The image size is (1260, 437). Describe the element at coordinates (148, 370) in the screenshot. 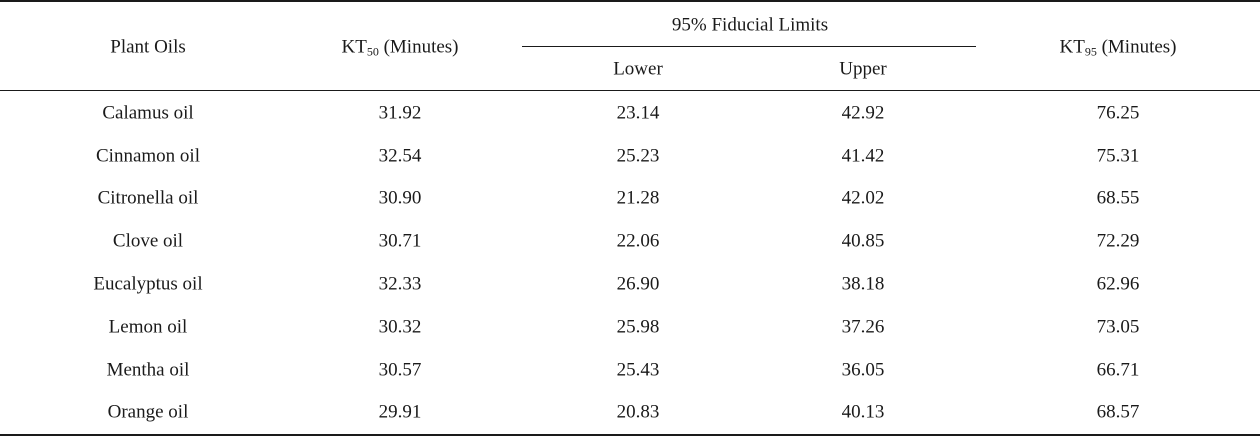

I see `cell-oil: Mentha oil` at that location.